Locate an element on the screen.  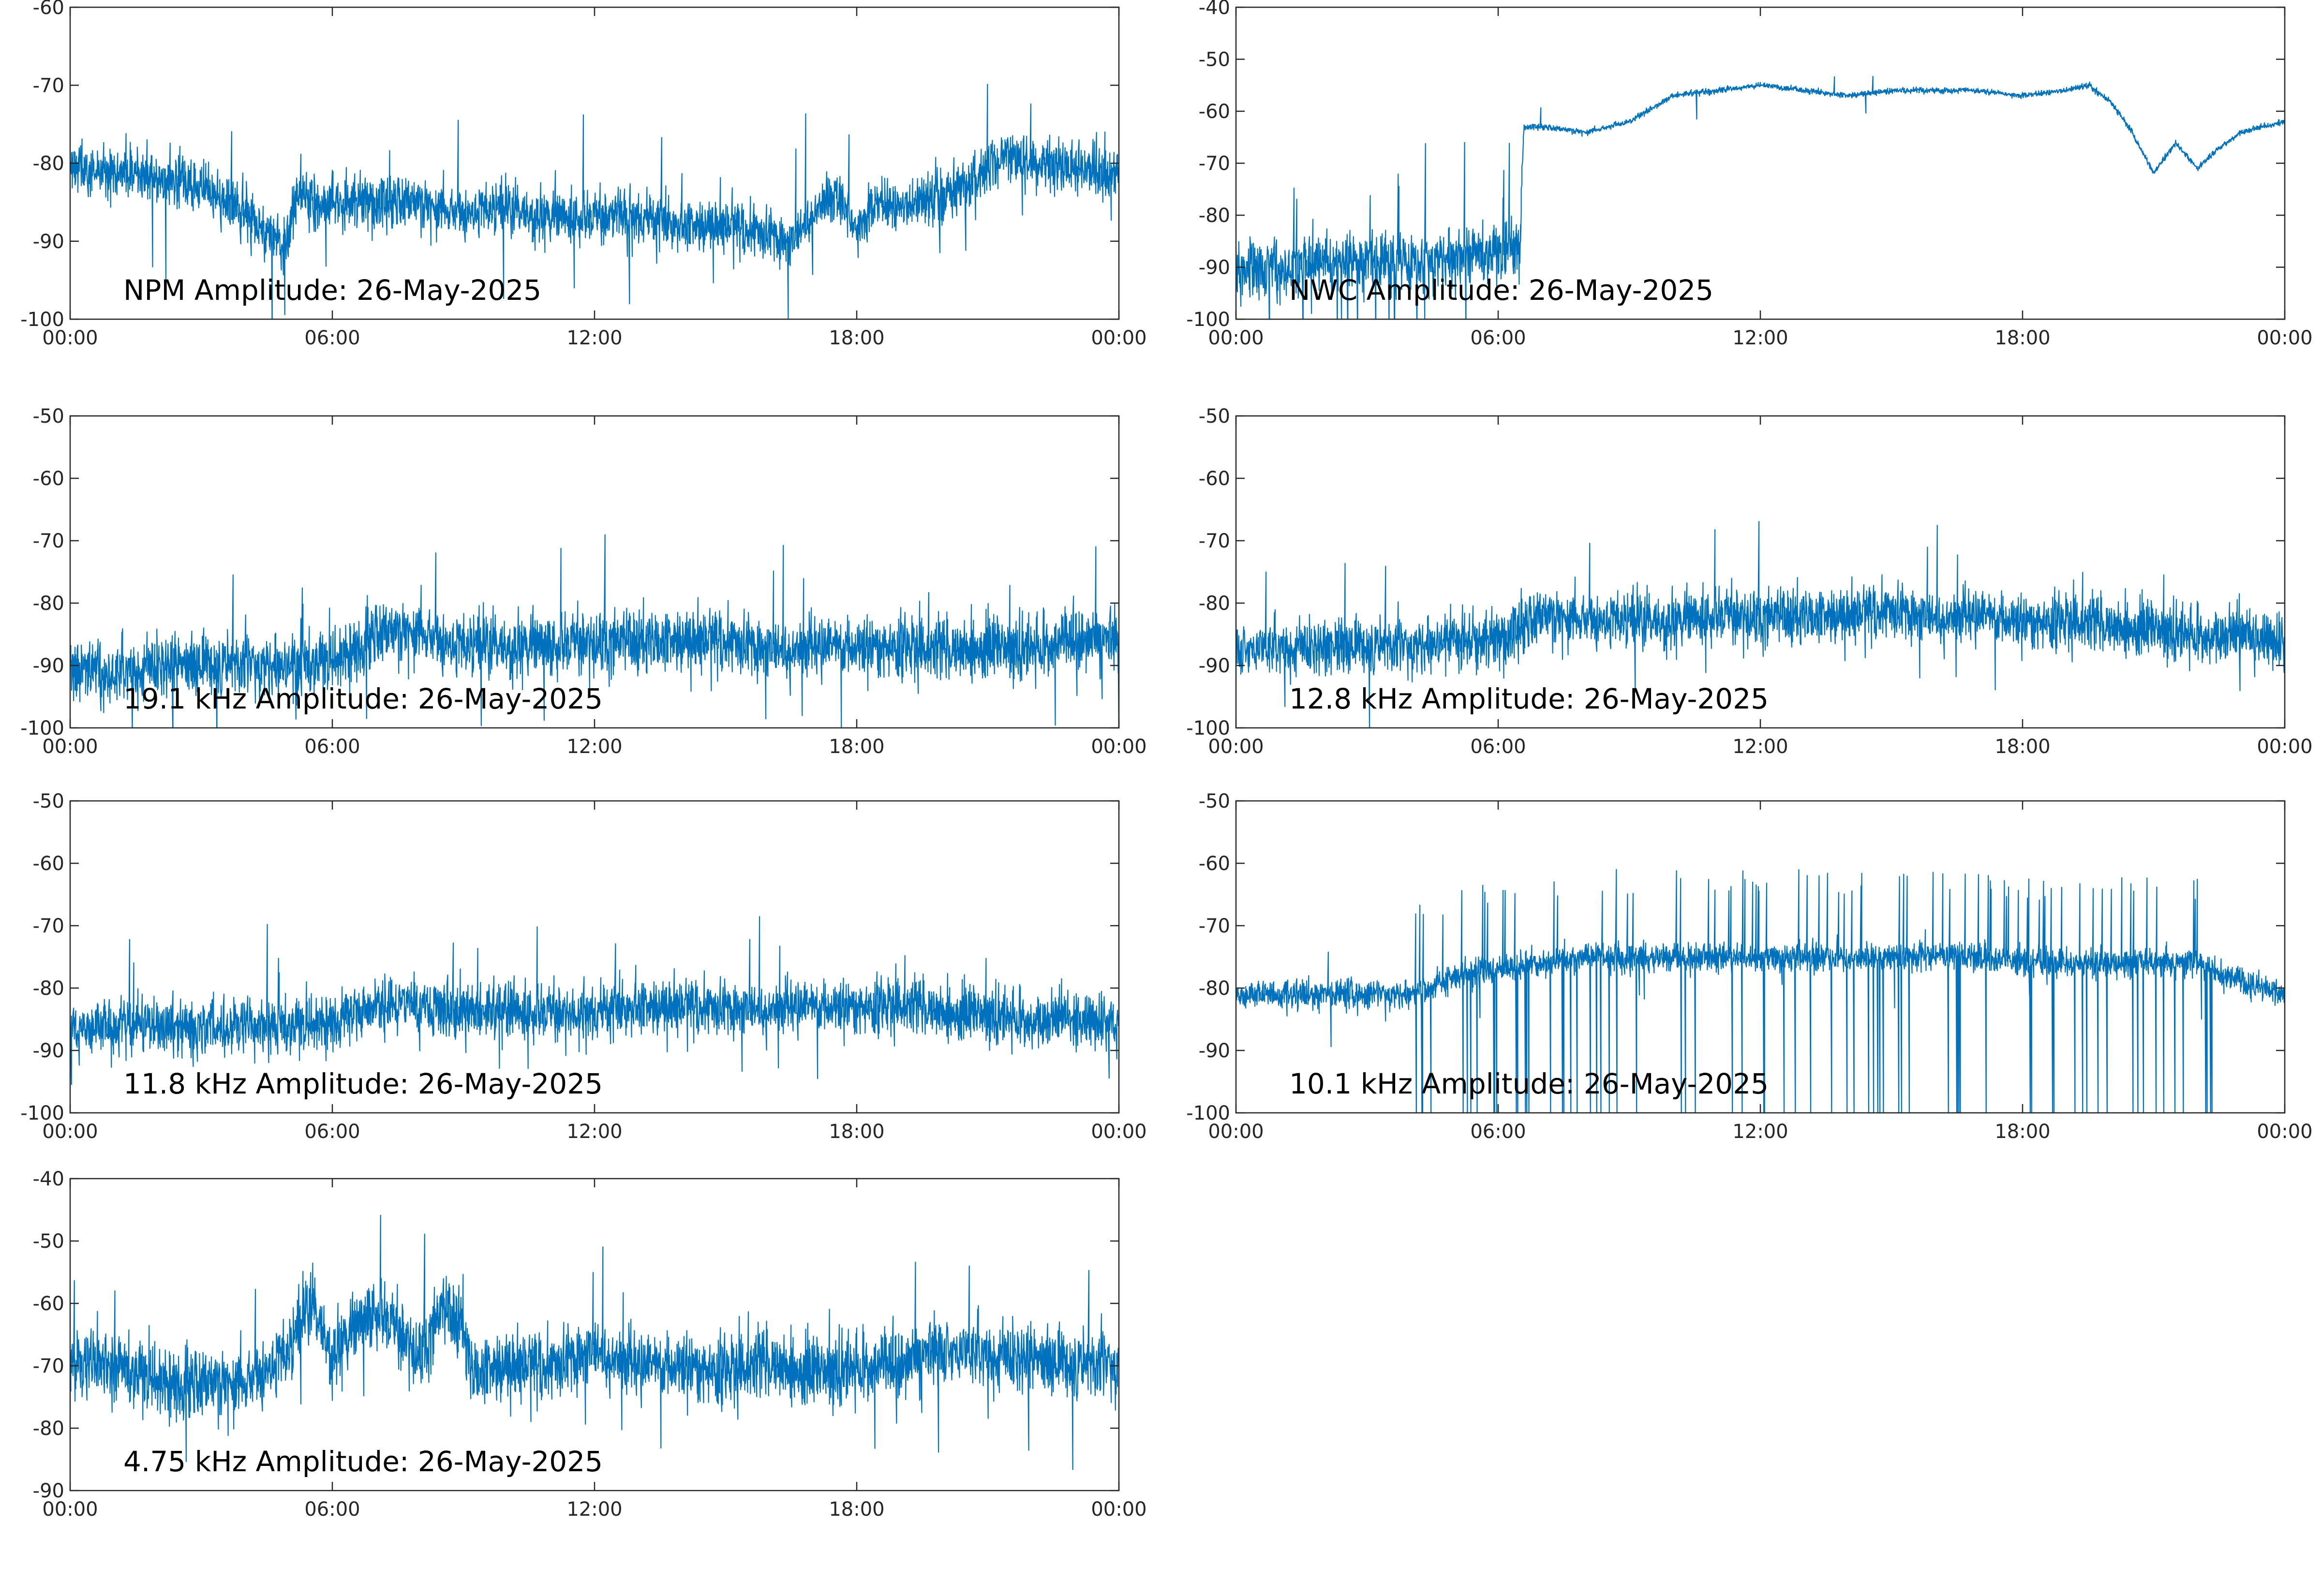
chart-title: 12.8 kHz Amplitude: 26-May-2025 is located at coordinates (1529, 698).